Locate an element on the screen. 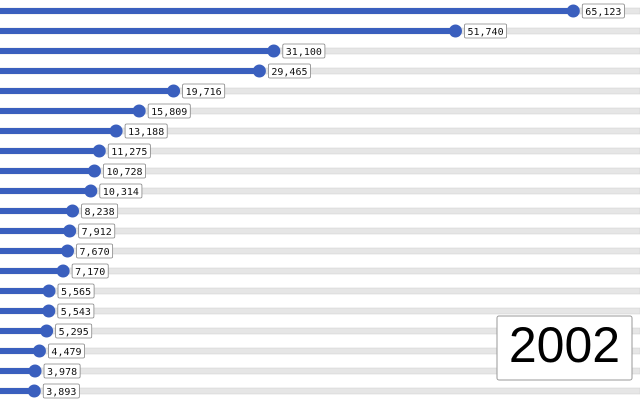 This screenshot has width=640, height=400. value-label: 5,565 is located at coordinates (76, 292).